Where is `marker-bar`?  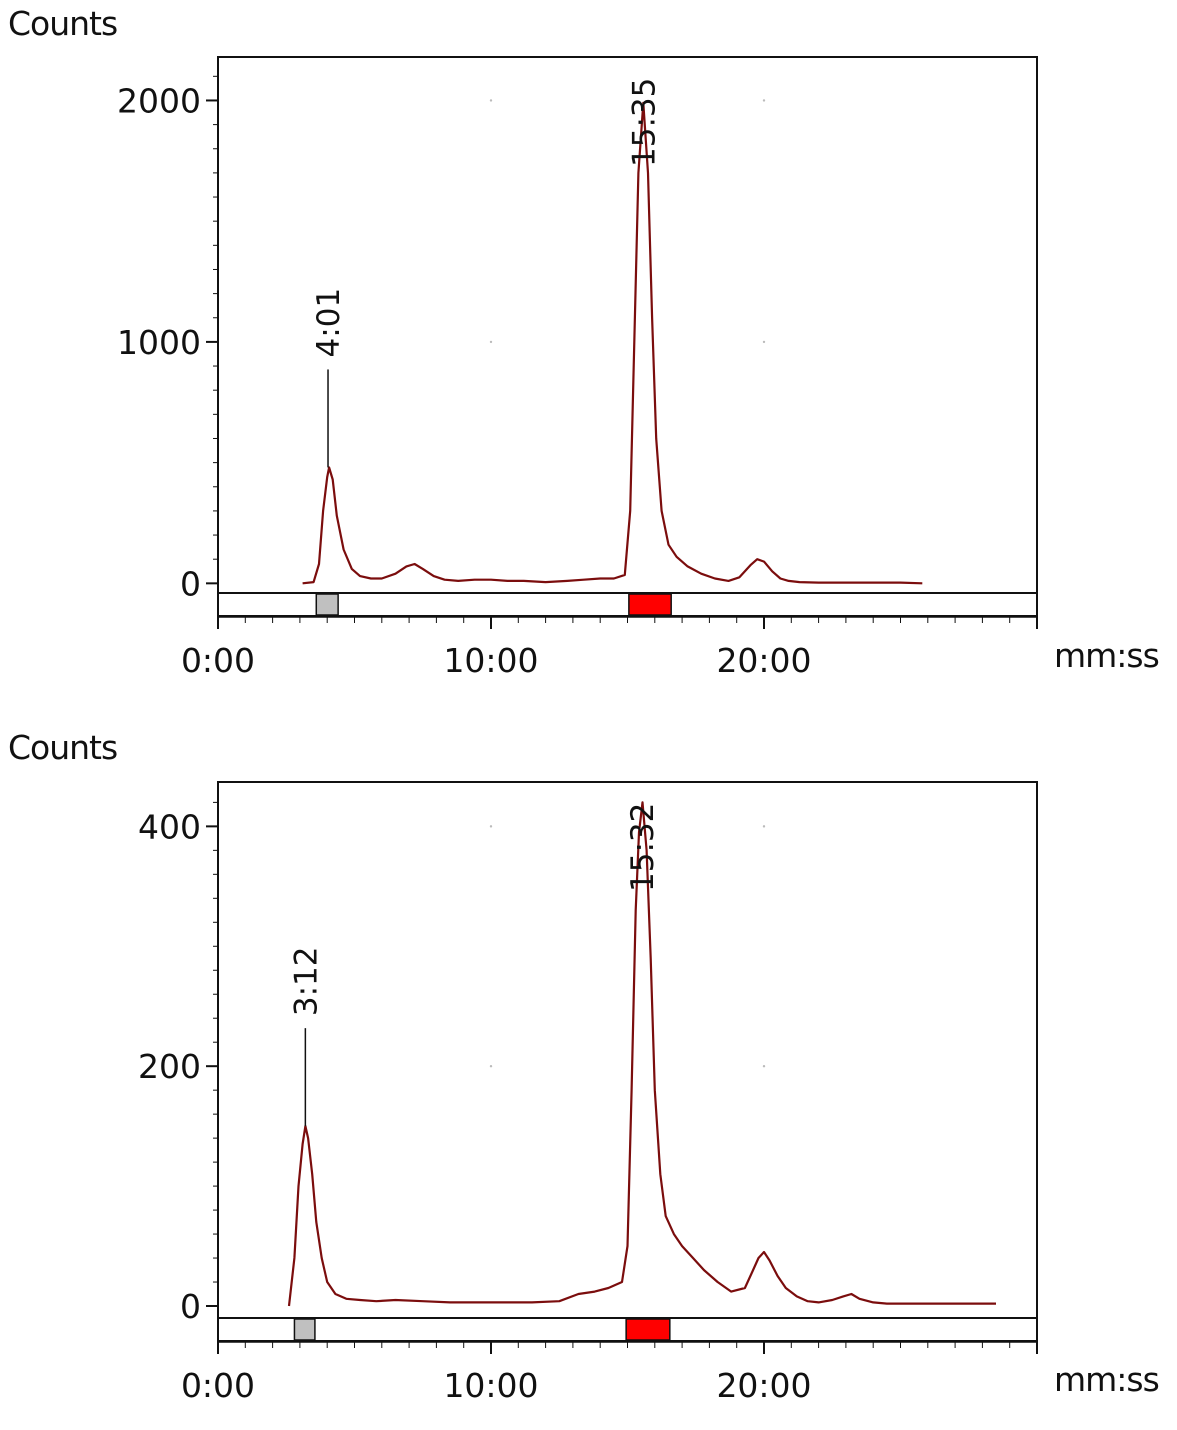
marker-bar is located at coordinates (627, 604).